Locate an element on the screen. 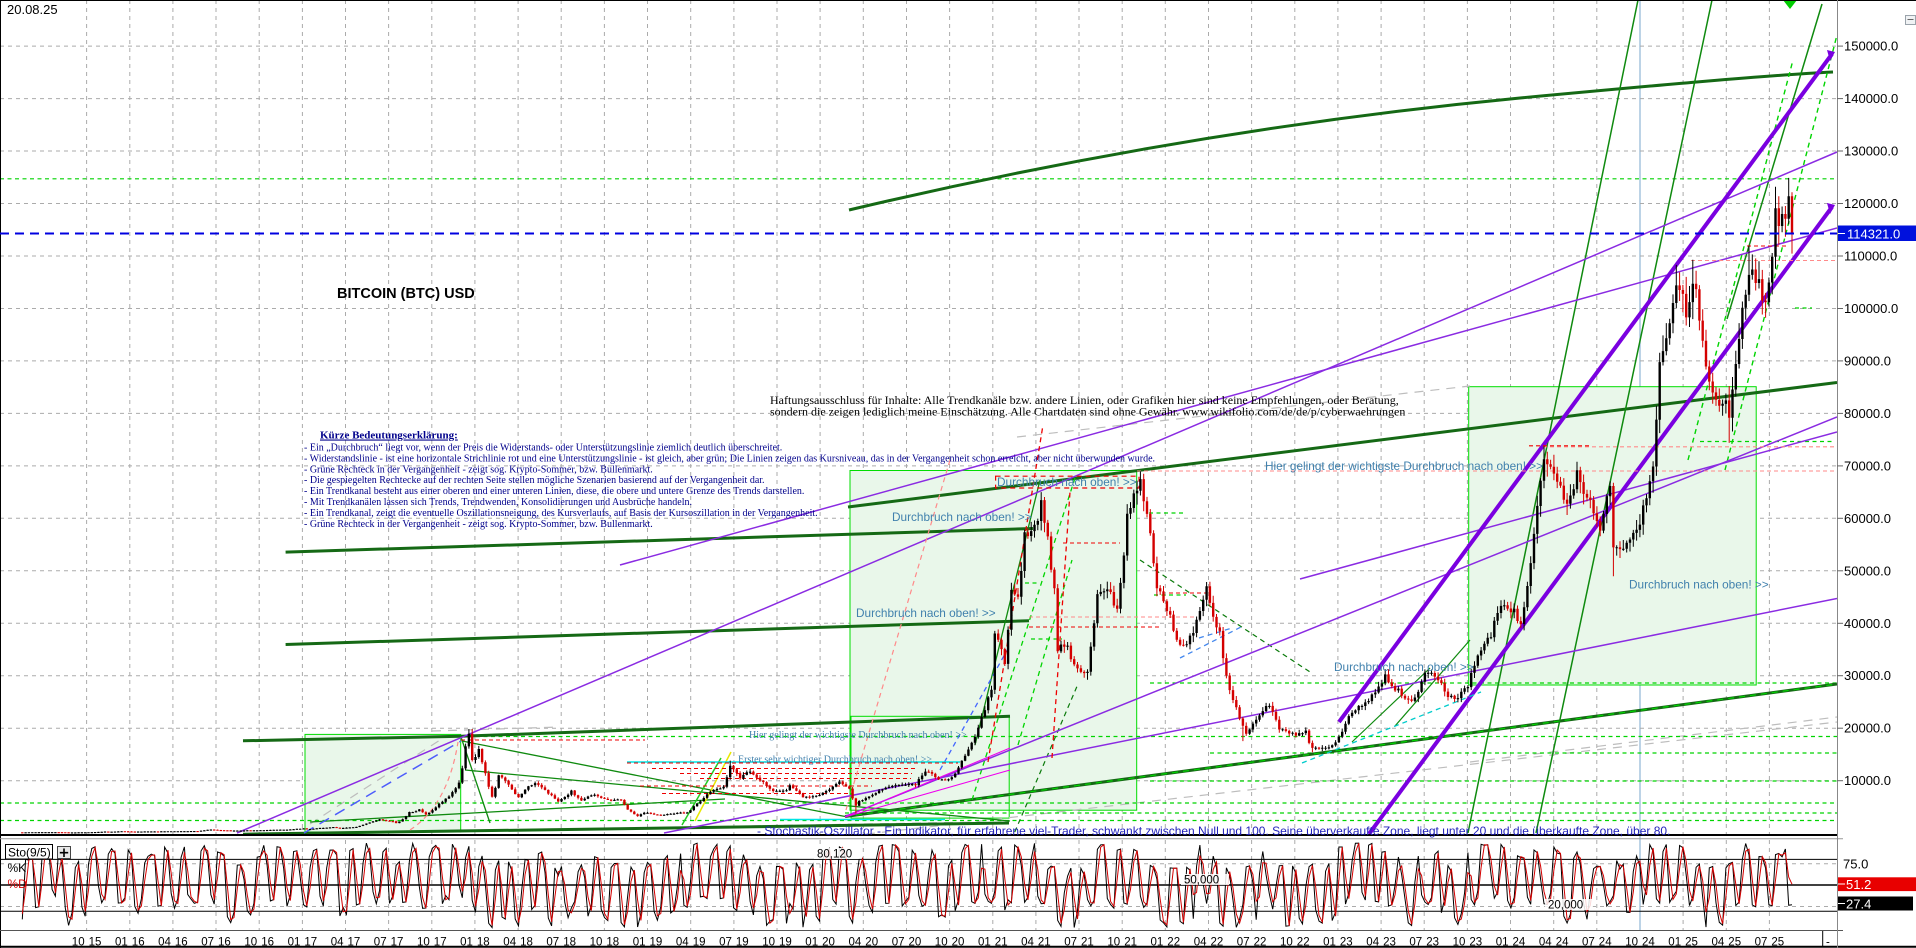 Image resolution: width=1916 pixels, height=948 pixels. svg-text: 20,000 is located at coordinates (1565, 906).